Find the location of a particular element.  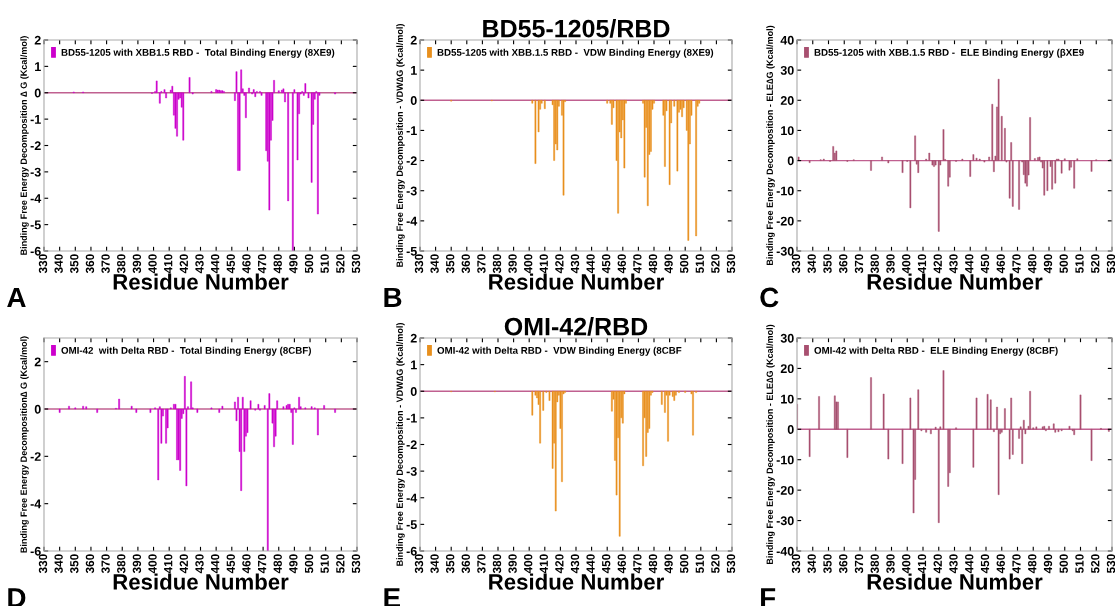

y-tick-label: 2 is located at coordinates (37, 362).